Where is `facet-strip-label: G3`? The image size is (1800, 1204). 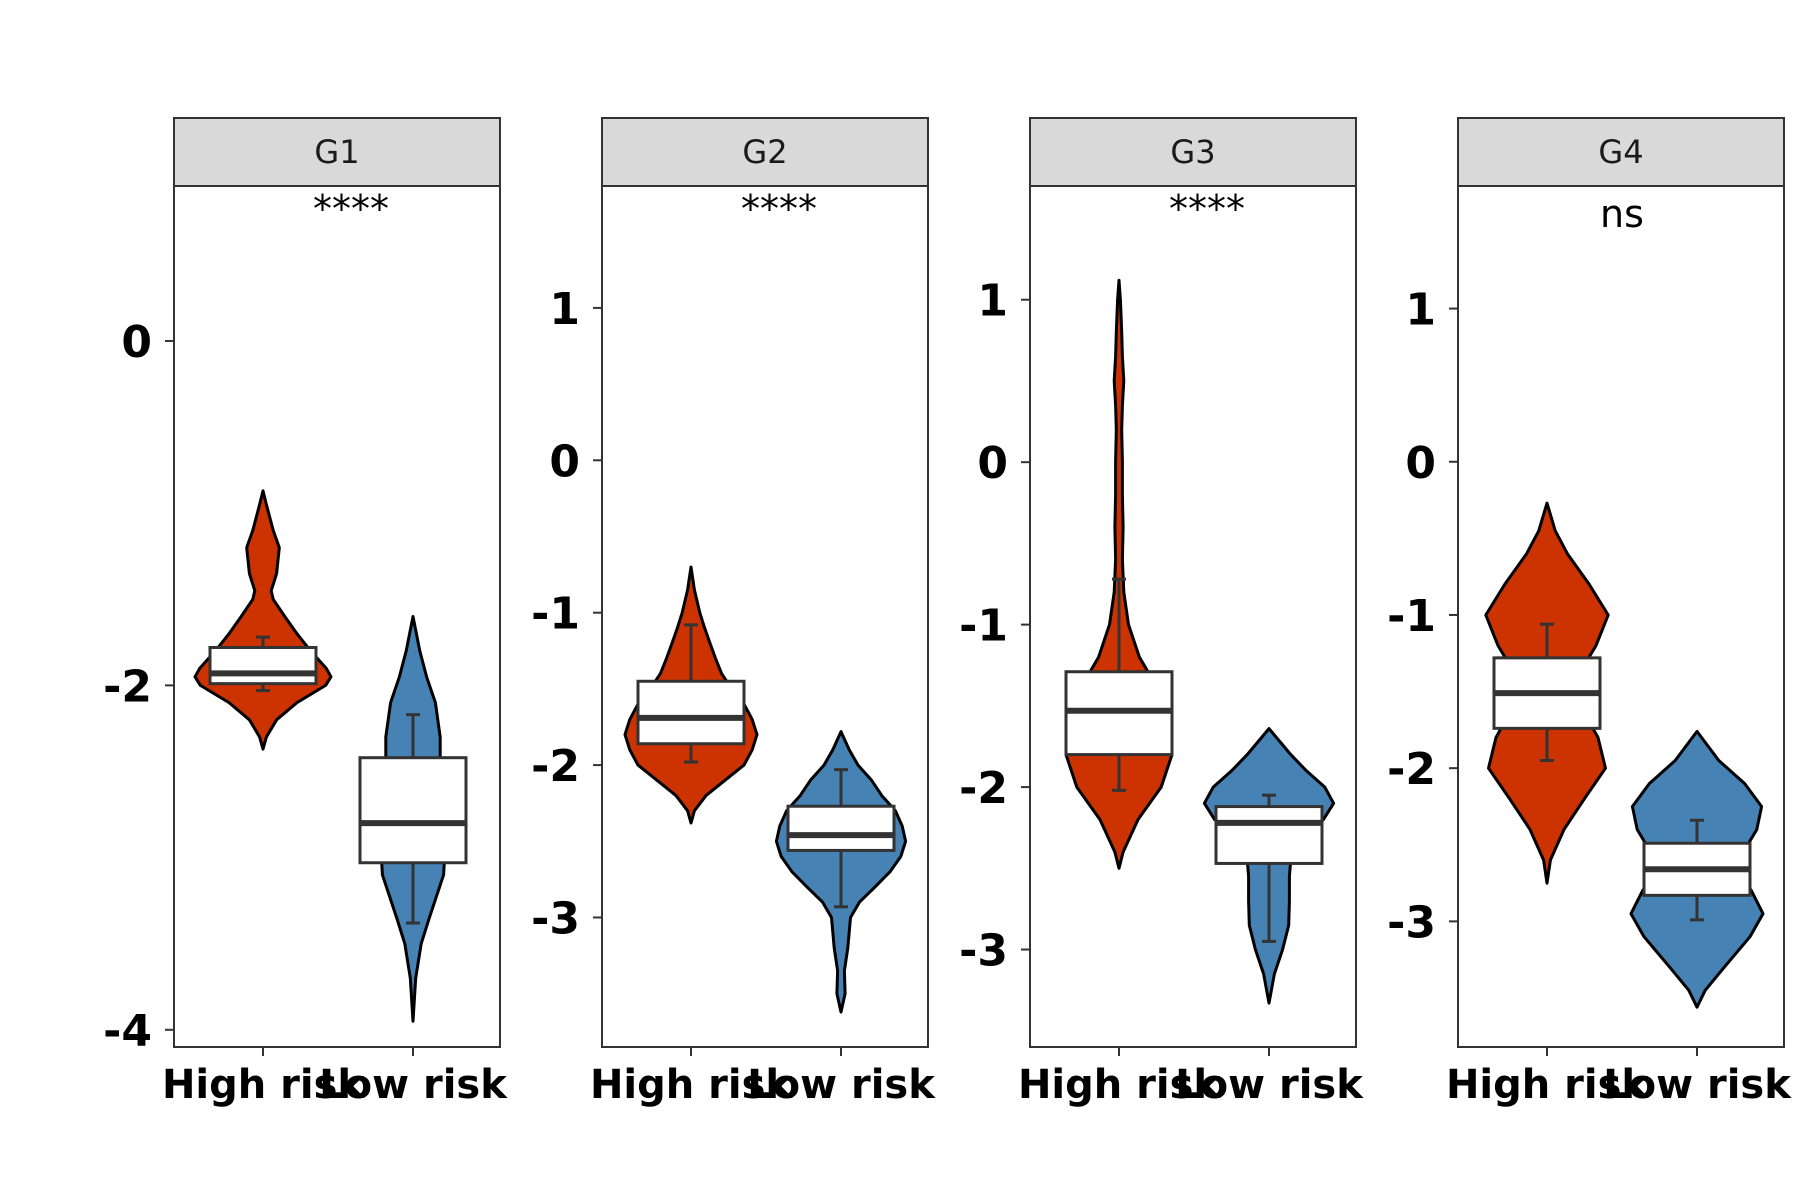 facet-strip-label: G3 is located at coordinates (1192, 152).